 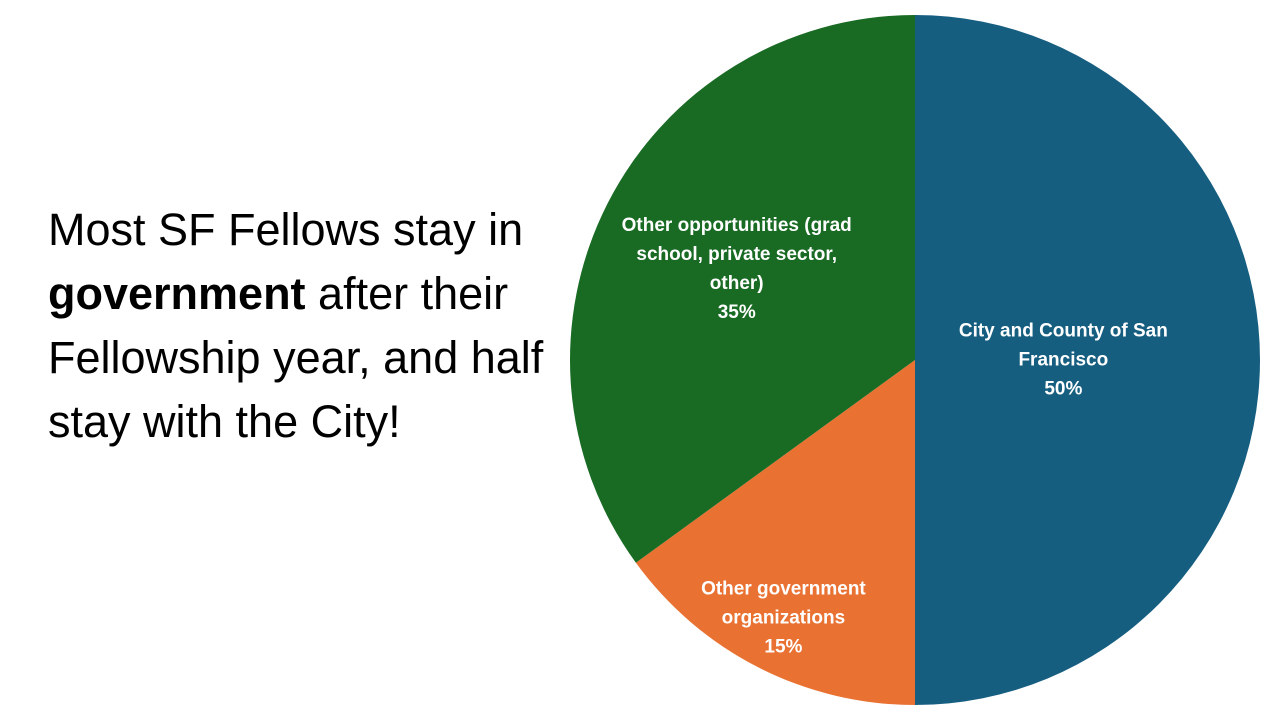 I want to click on value-label: 35%, so click(x=736, y=313).